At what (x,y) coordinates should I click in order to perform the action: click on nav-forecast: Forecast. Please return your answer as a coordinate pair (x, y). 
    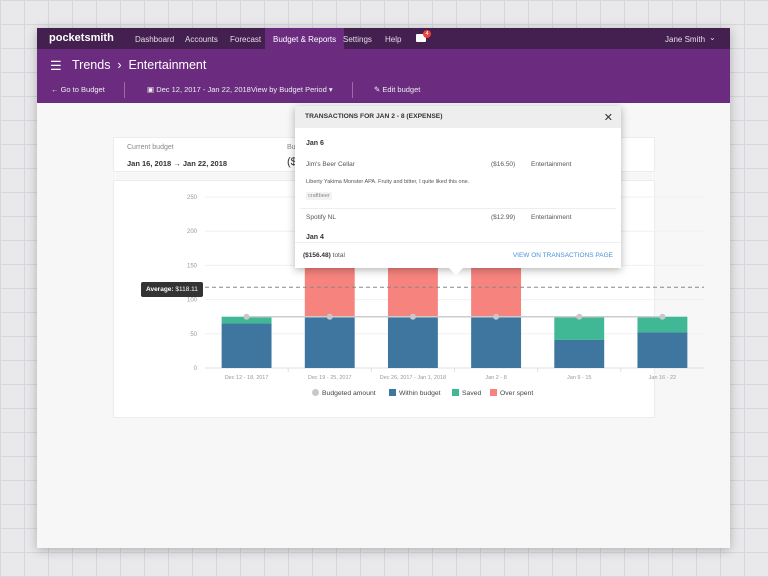
    Looking at the image, I should click on (246, 39).